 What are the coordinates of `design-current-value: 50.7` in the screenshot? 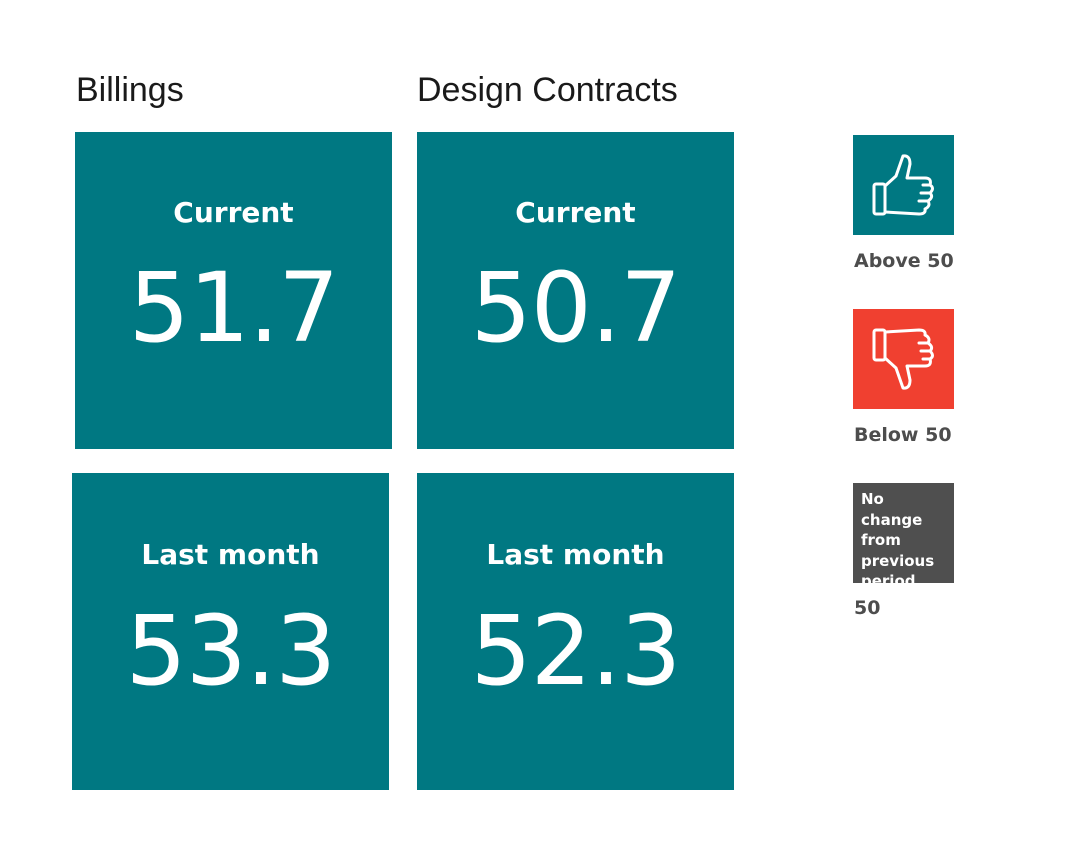 It's located at (576, 308).